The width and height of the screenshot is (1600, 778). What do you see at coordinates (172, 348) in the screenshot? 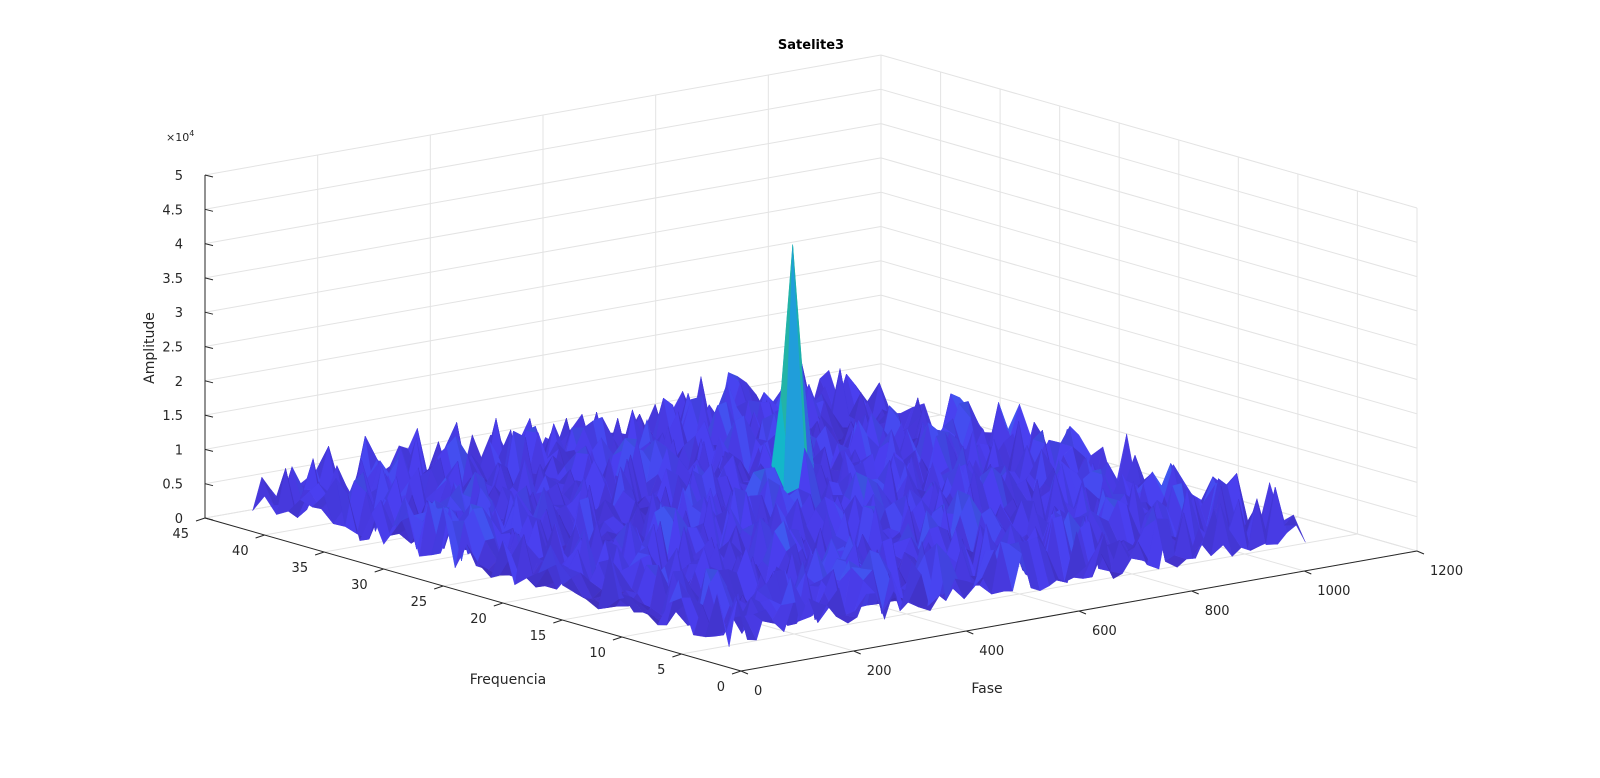
I see `z-tick-label: 2.5` at bounding box center [172, 348].